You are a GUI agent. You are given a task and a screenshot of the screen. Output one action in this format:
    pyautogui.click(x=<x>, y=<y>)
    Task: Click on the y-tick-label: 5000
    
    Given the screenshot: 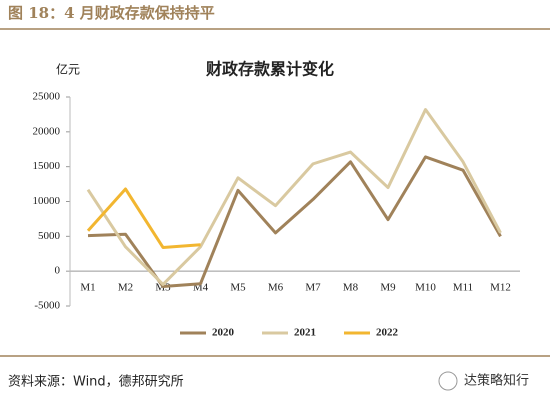 What is the action you would take?
    pyautogui.click(x=49, y=236)
    